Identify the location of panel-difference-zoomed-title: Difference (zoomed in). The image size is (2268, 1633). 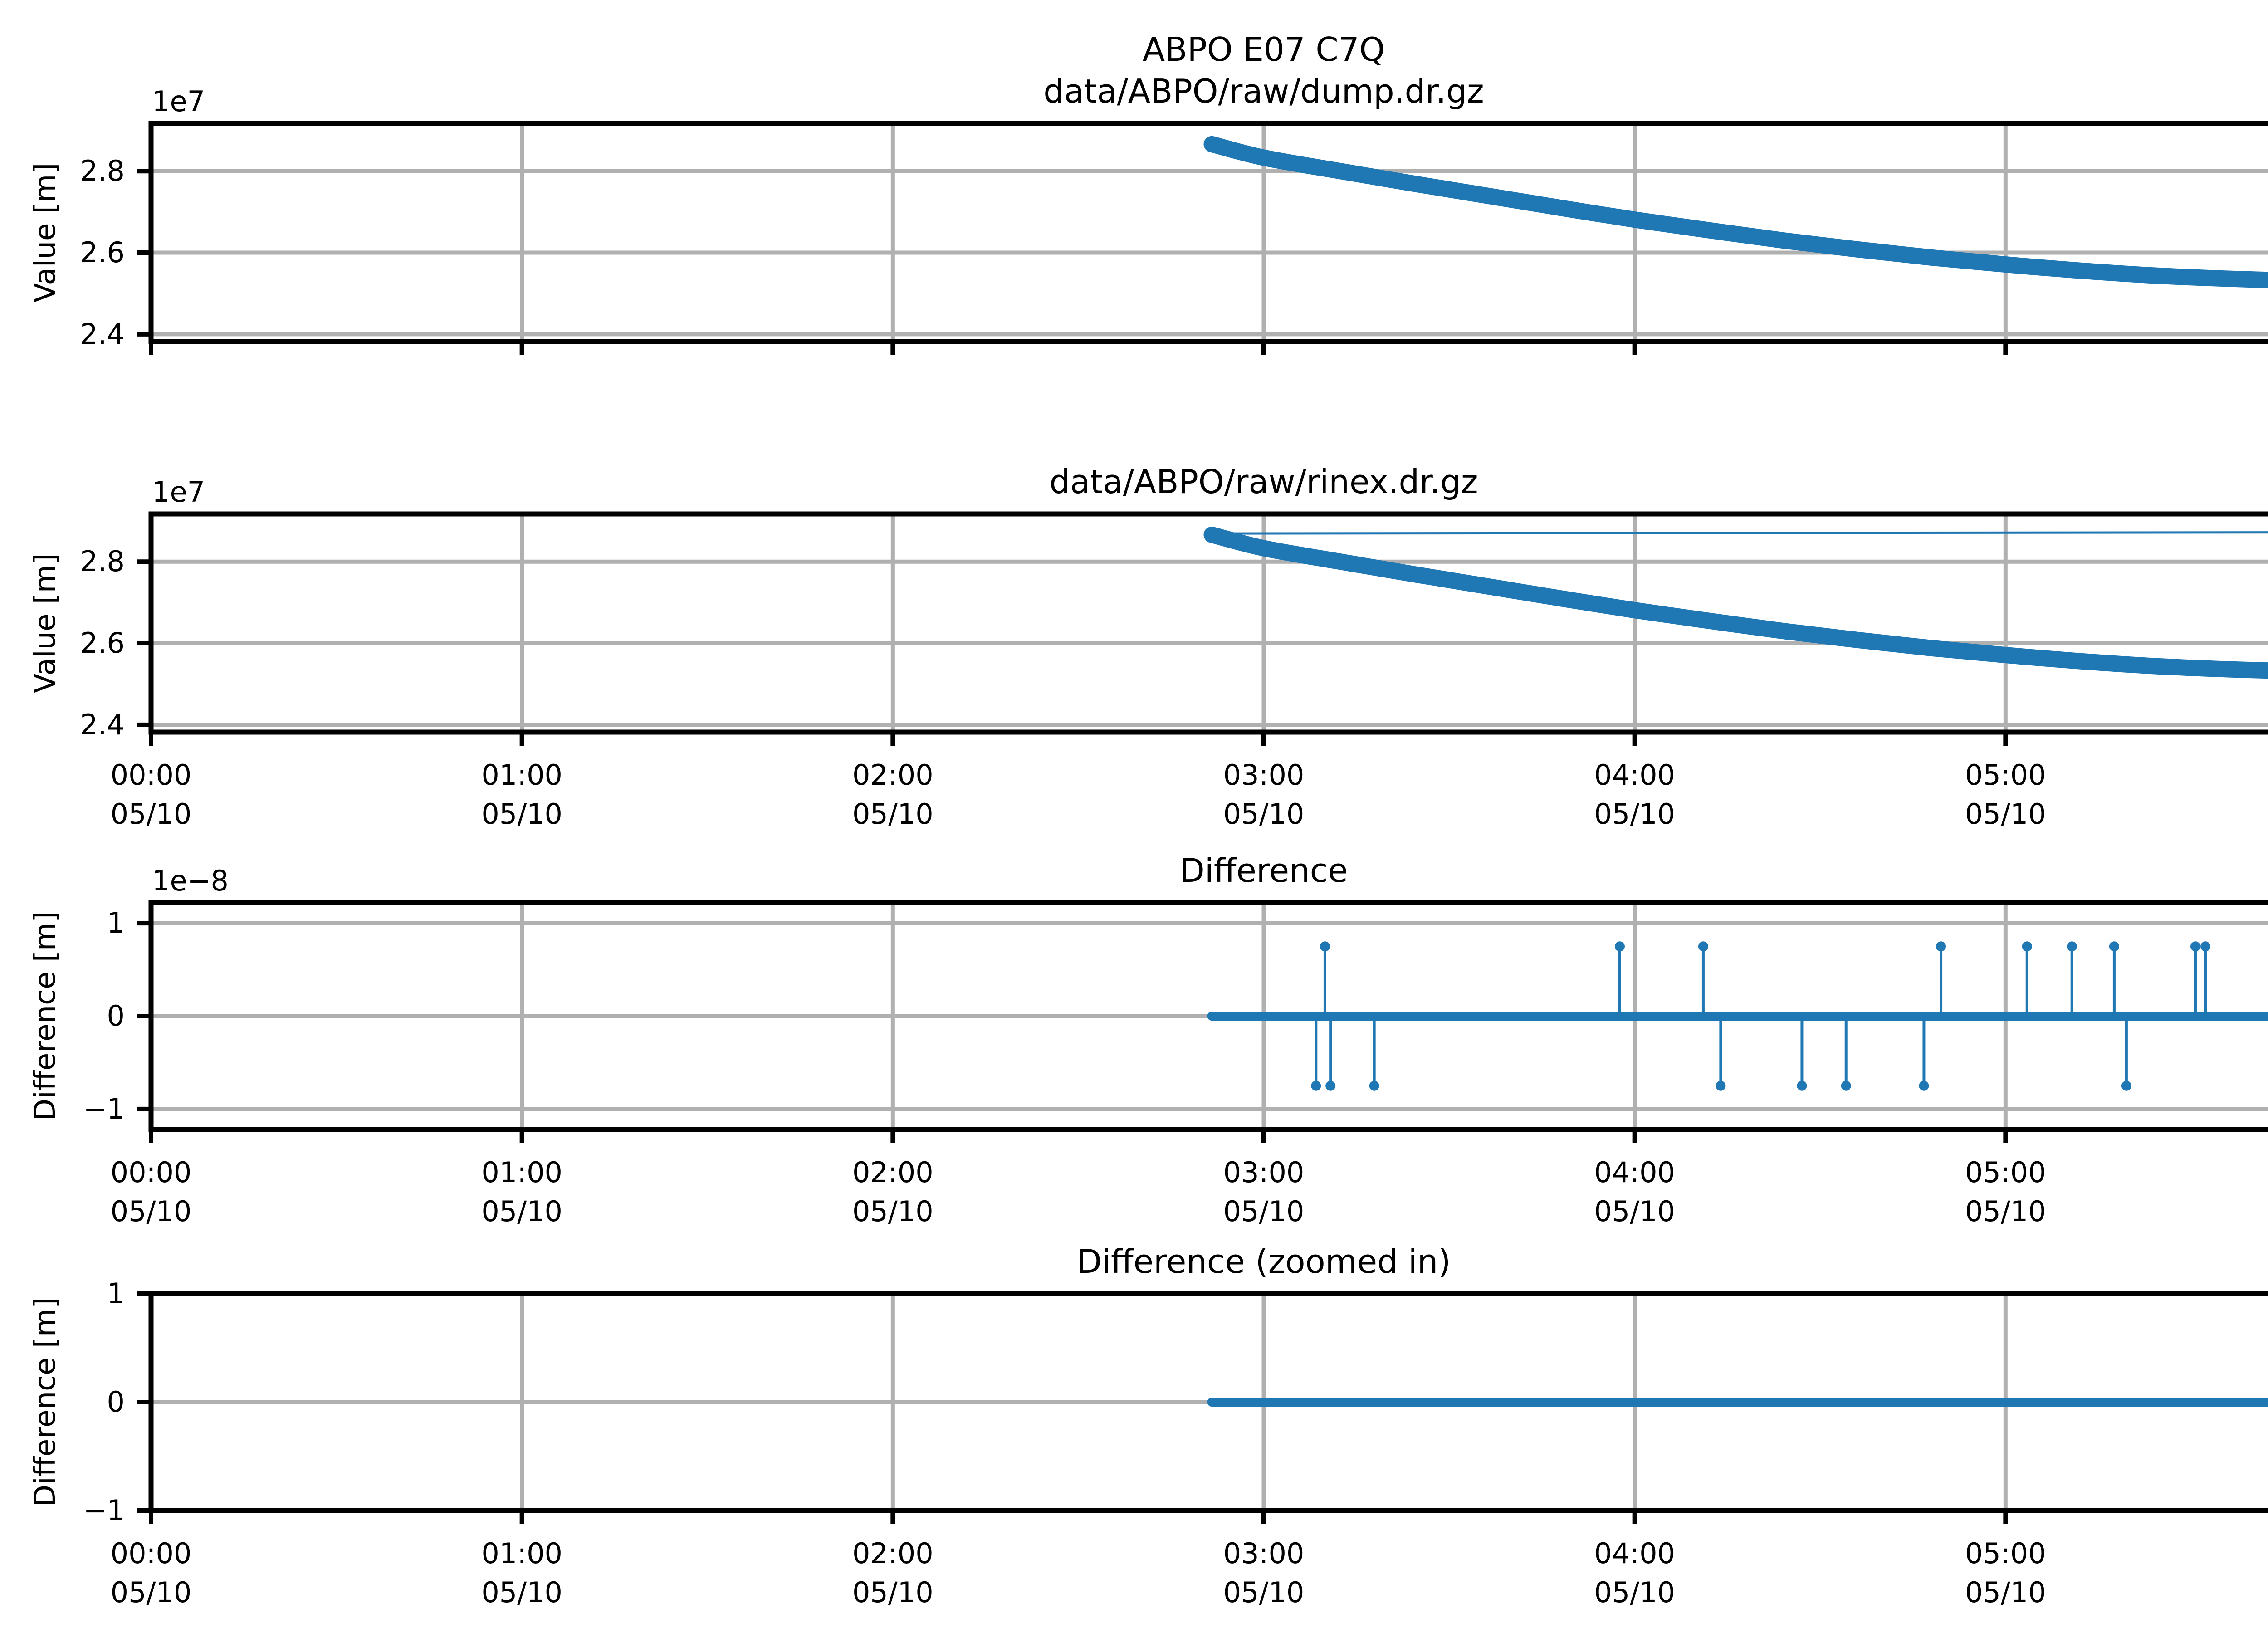
(1264, 1261).